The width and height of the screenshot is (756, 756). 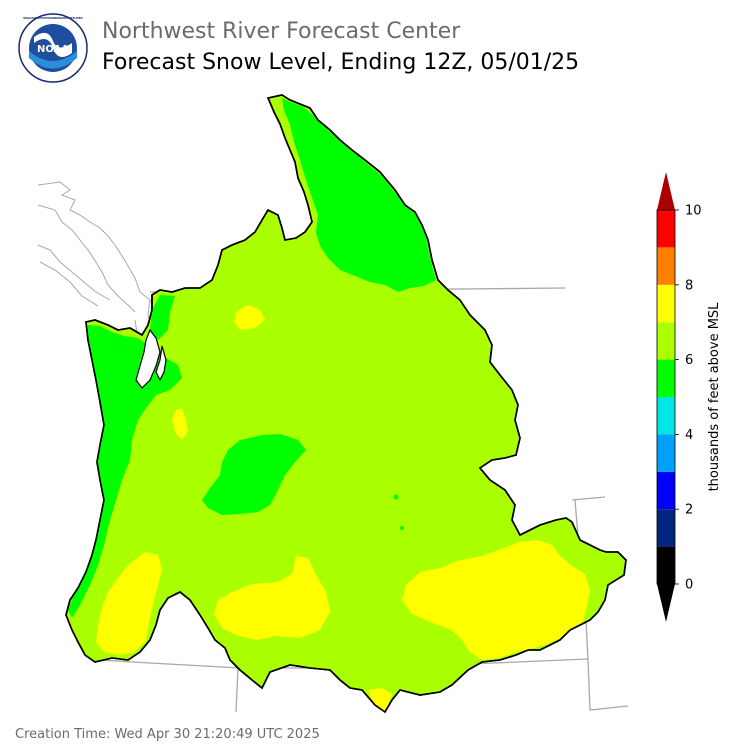 I want to click on colorbar: 0 2 4 6 8 10 thousands of feet above MSL, so click(x=689, y=397).